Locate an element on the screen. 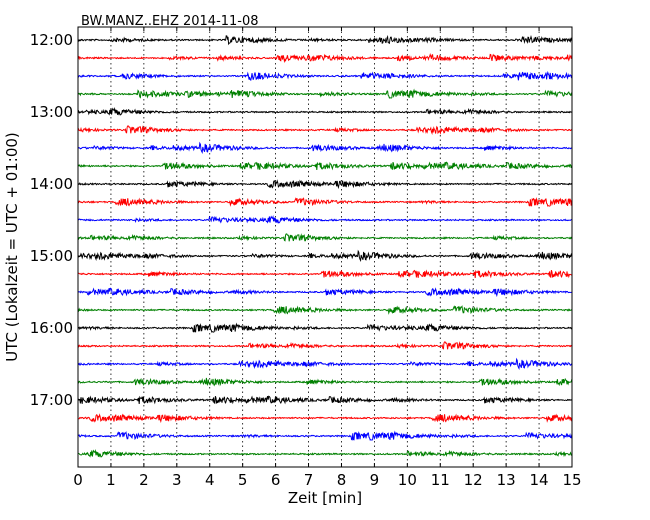 This screenshot has height=520, width=650. x-tick-label: 3 is located at coordinates (177, 480).